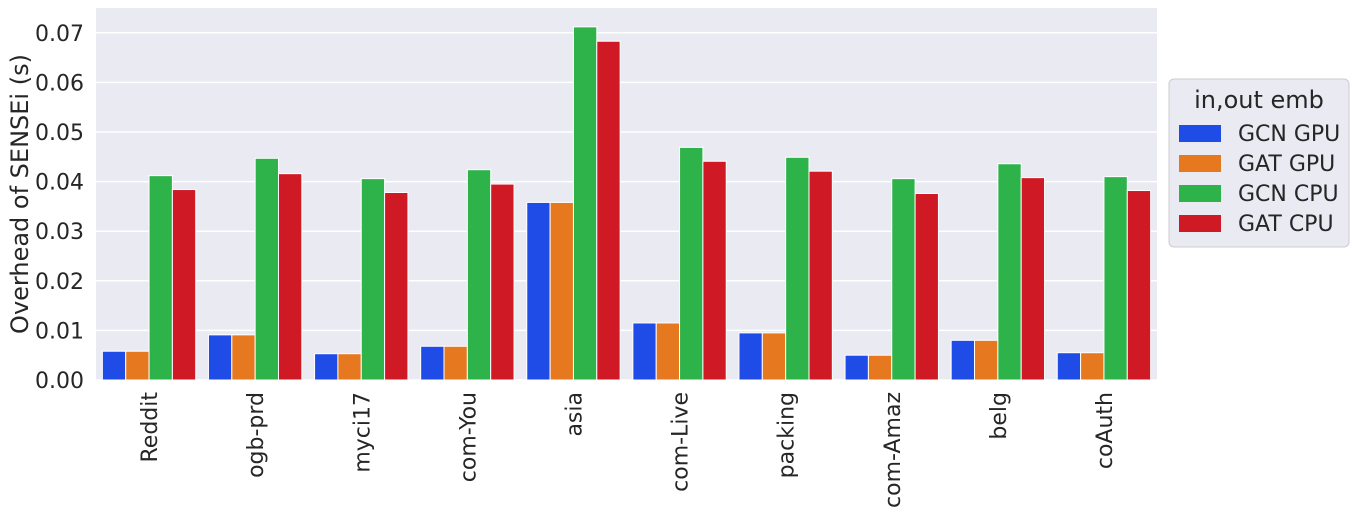 The height and width of the screenshot is (512, 1356). What do you see at coordinates (59, 331) in the screenshot?
I see `y-tick-label: 0.01` at bounding box center [59, 331].